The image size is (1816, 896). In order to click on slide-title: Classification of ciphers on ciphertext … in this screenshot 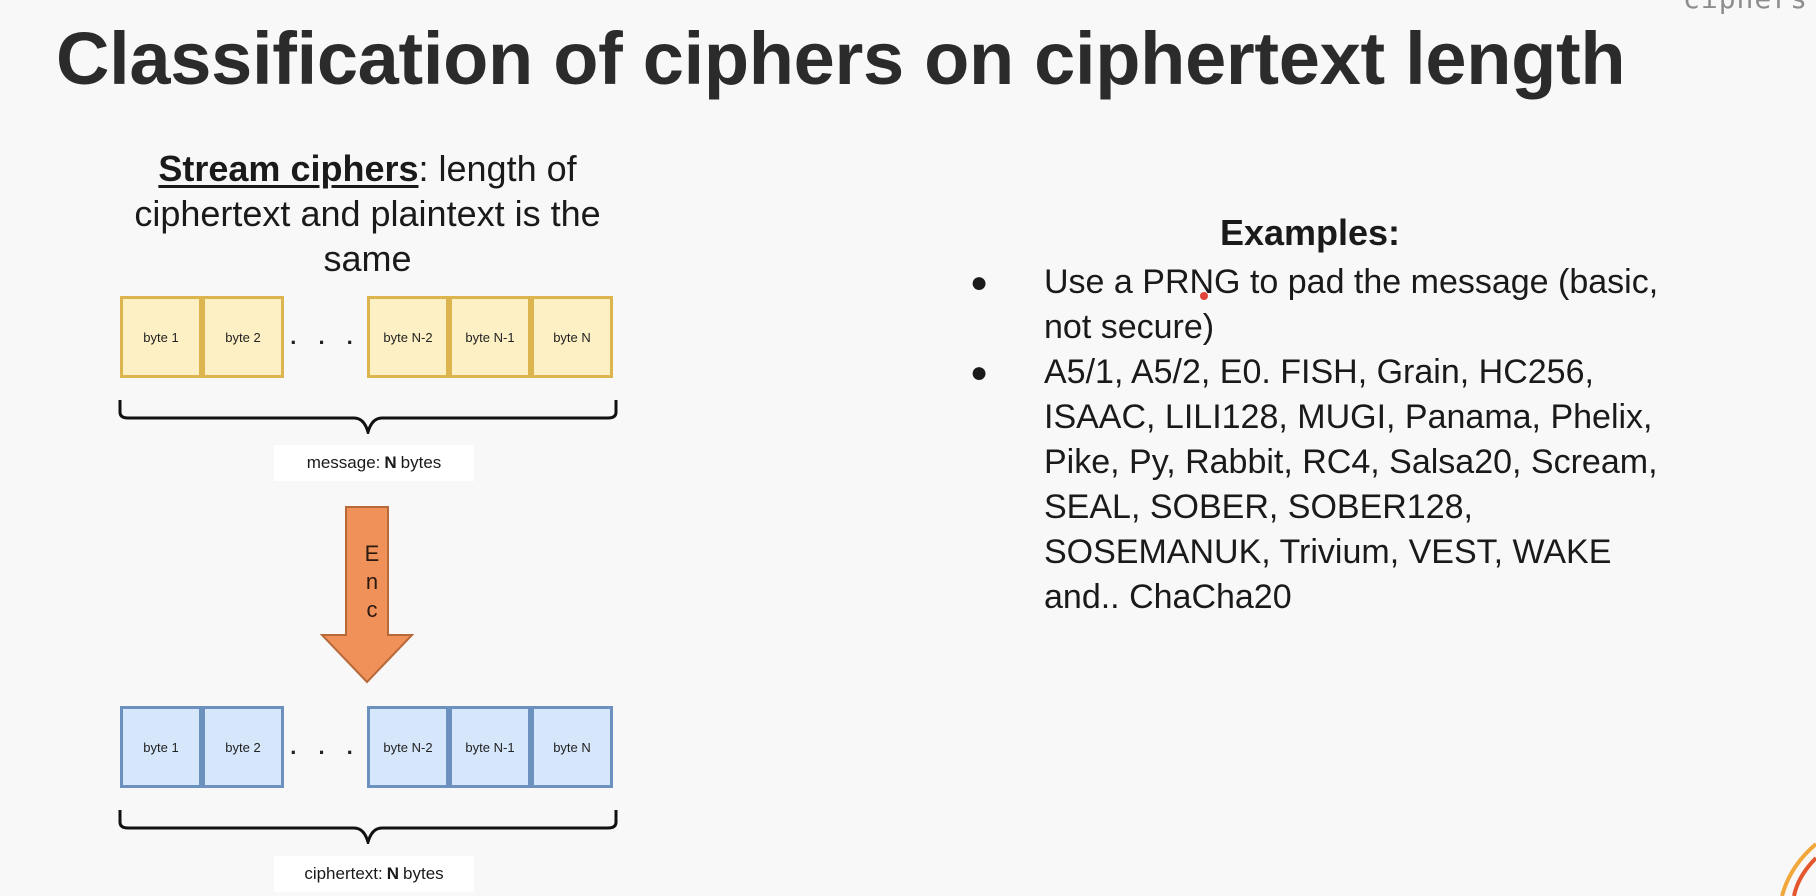, I will do `click(841, 58)`.